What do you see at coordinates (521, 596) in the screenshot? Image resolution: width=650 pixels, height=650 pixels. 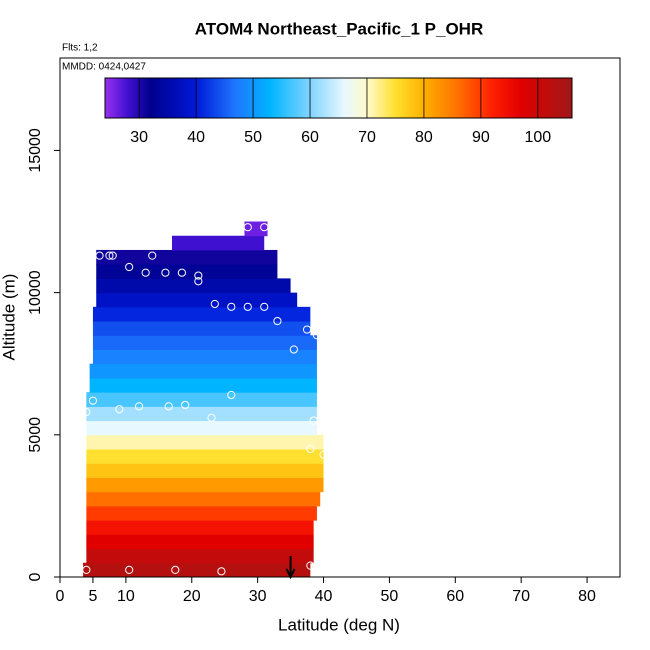 I see `x-tick-label: 70` at bounding box center [521, 596].